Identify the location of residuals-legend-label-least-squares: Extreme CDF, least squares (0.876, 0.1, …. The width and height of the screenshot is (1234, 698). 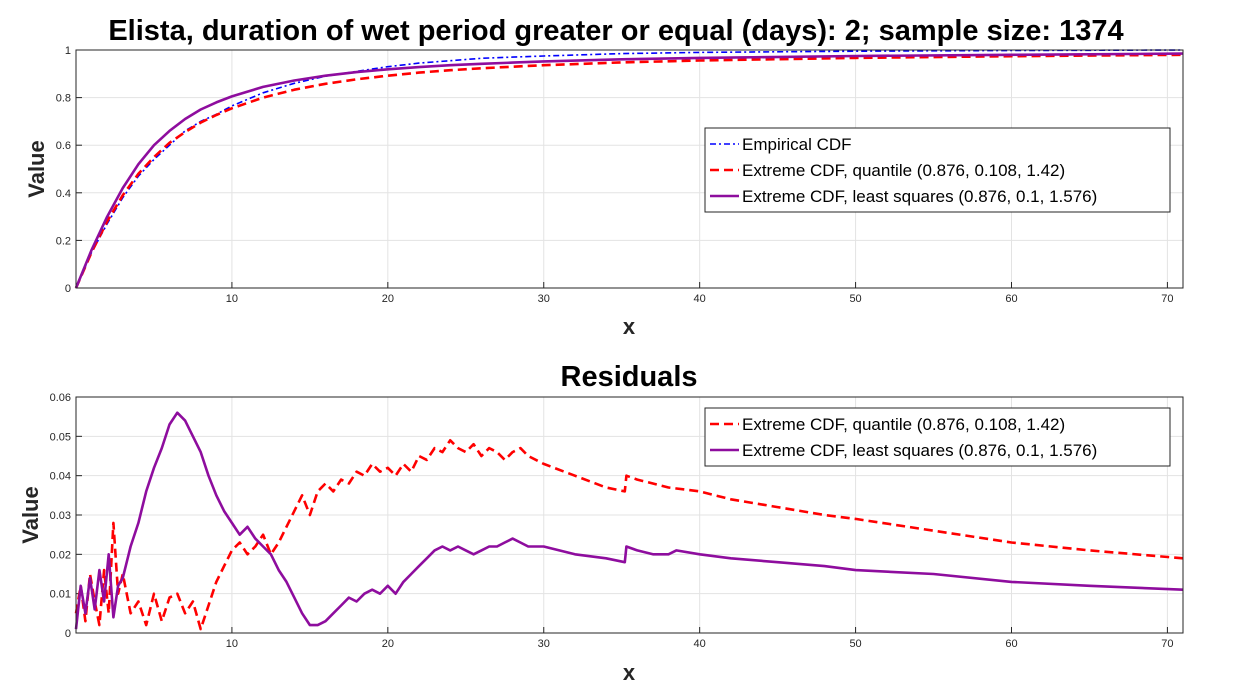
(919, 450).